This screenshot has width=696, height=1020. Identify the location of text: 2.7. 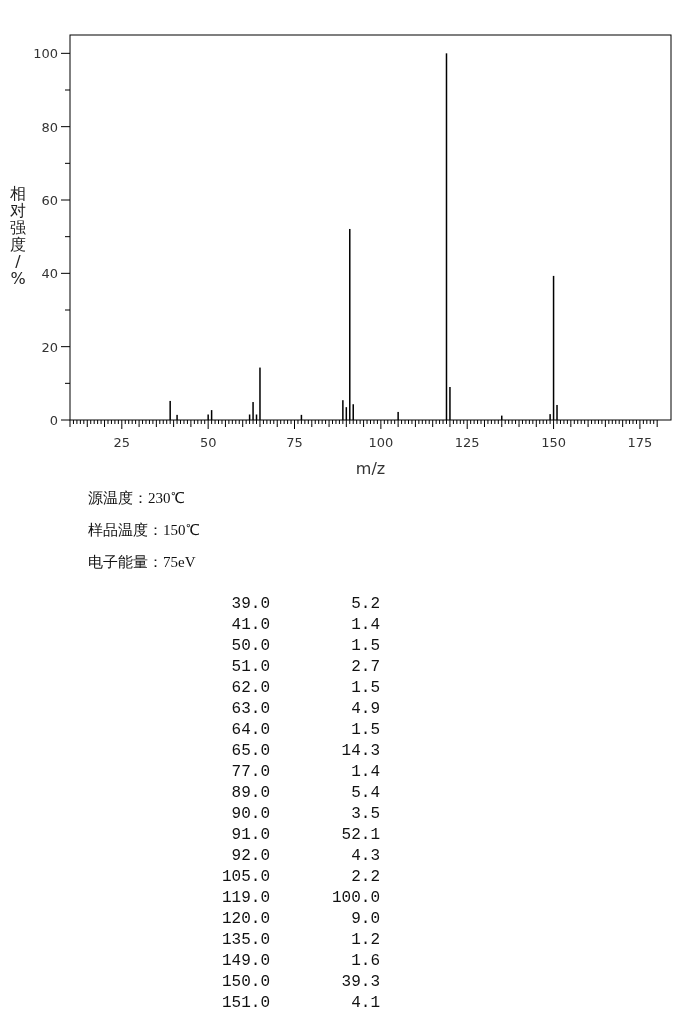
(365, 667).